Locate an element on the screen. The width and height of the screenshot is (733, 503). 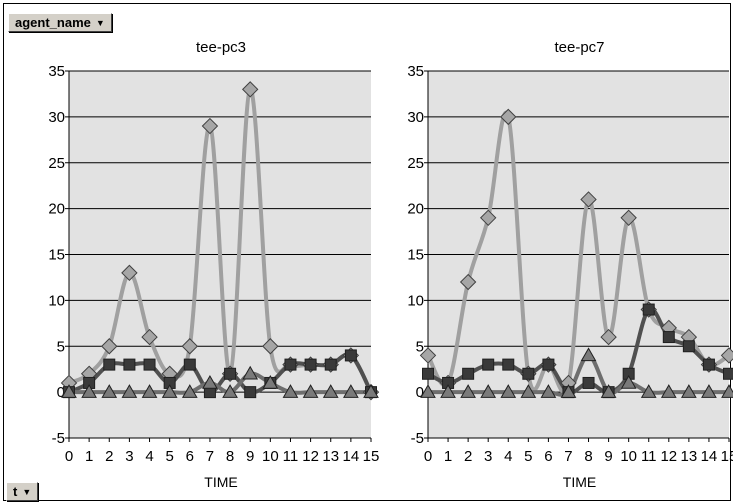
x-tick-label: 5 is located at coordinates (528, 456).